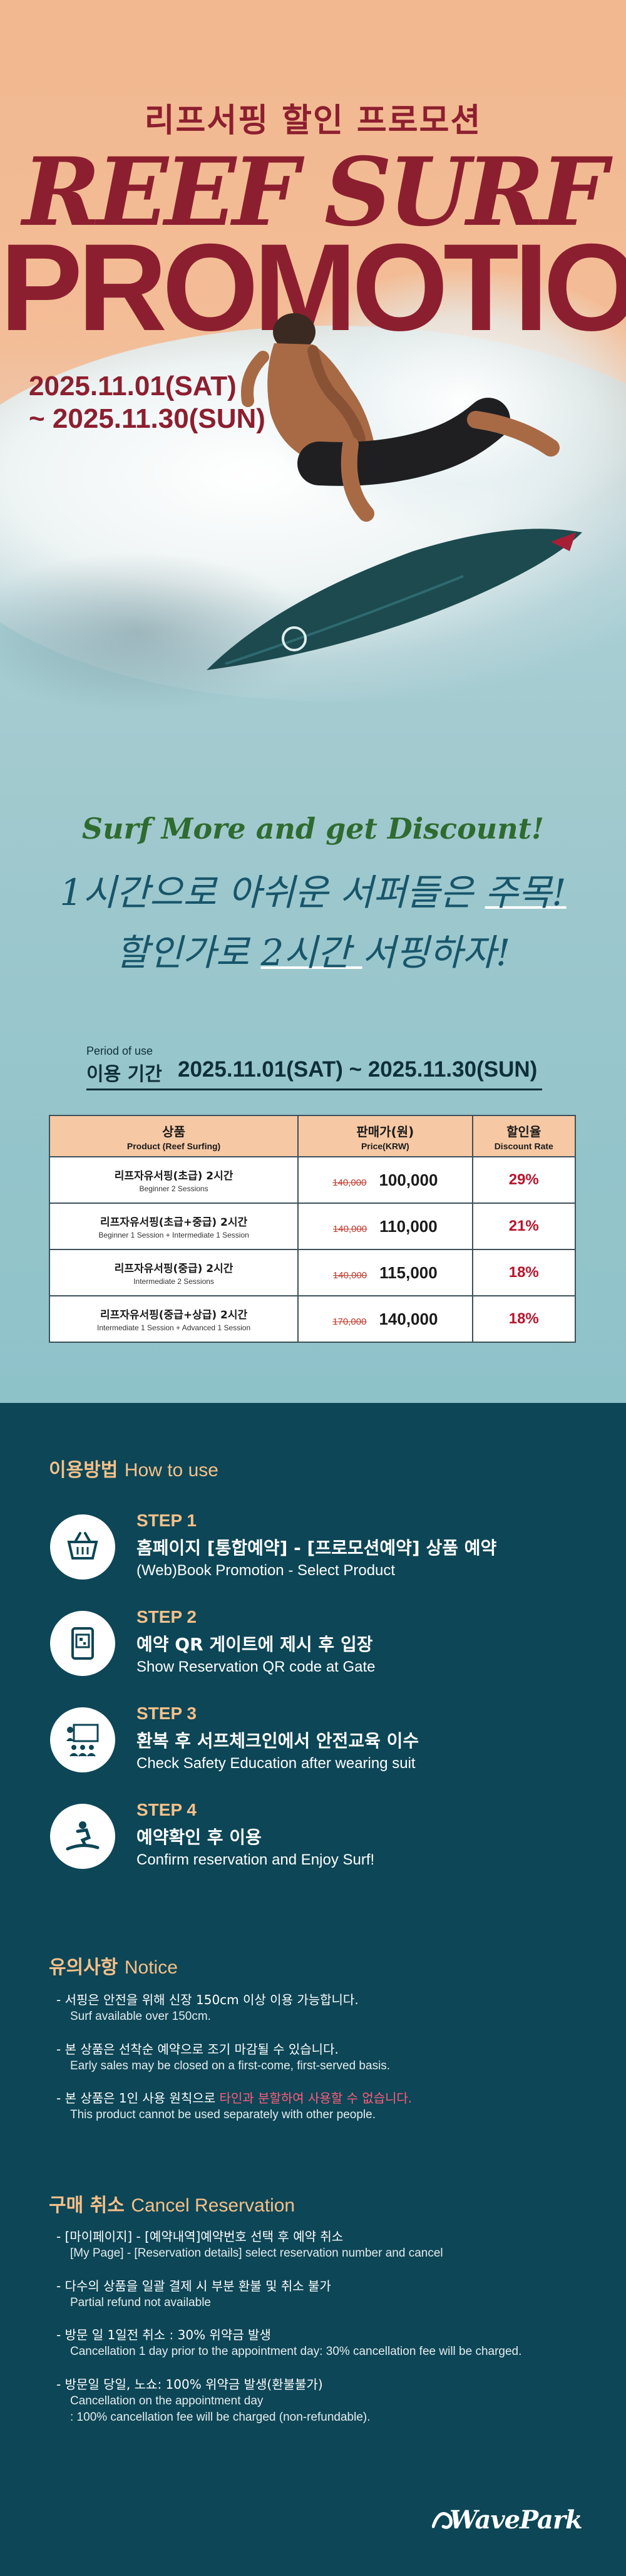 This screenshot has height=2576, width=626. I want to click on surfboard-image, so click(394, 599).